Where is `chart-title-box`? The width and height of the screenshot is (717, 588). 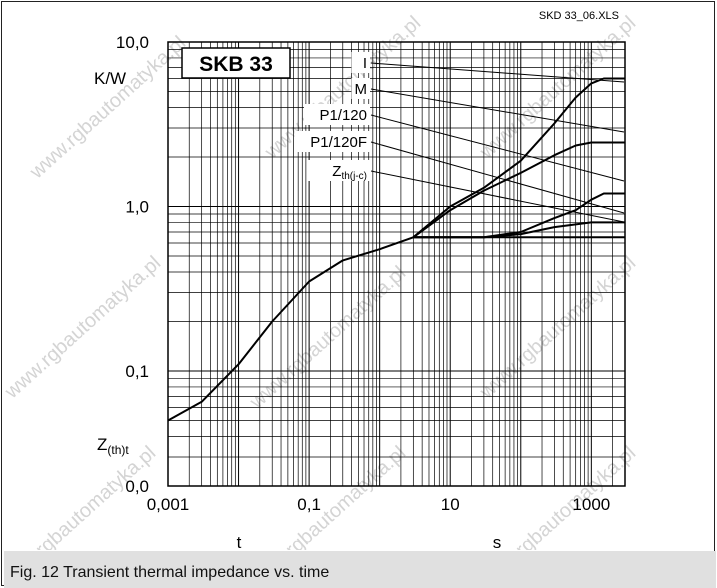
chart-title-box is located at coordinates (236, 63).